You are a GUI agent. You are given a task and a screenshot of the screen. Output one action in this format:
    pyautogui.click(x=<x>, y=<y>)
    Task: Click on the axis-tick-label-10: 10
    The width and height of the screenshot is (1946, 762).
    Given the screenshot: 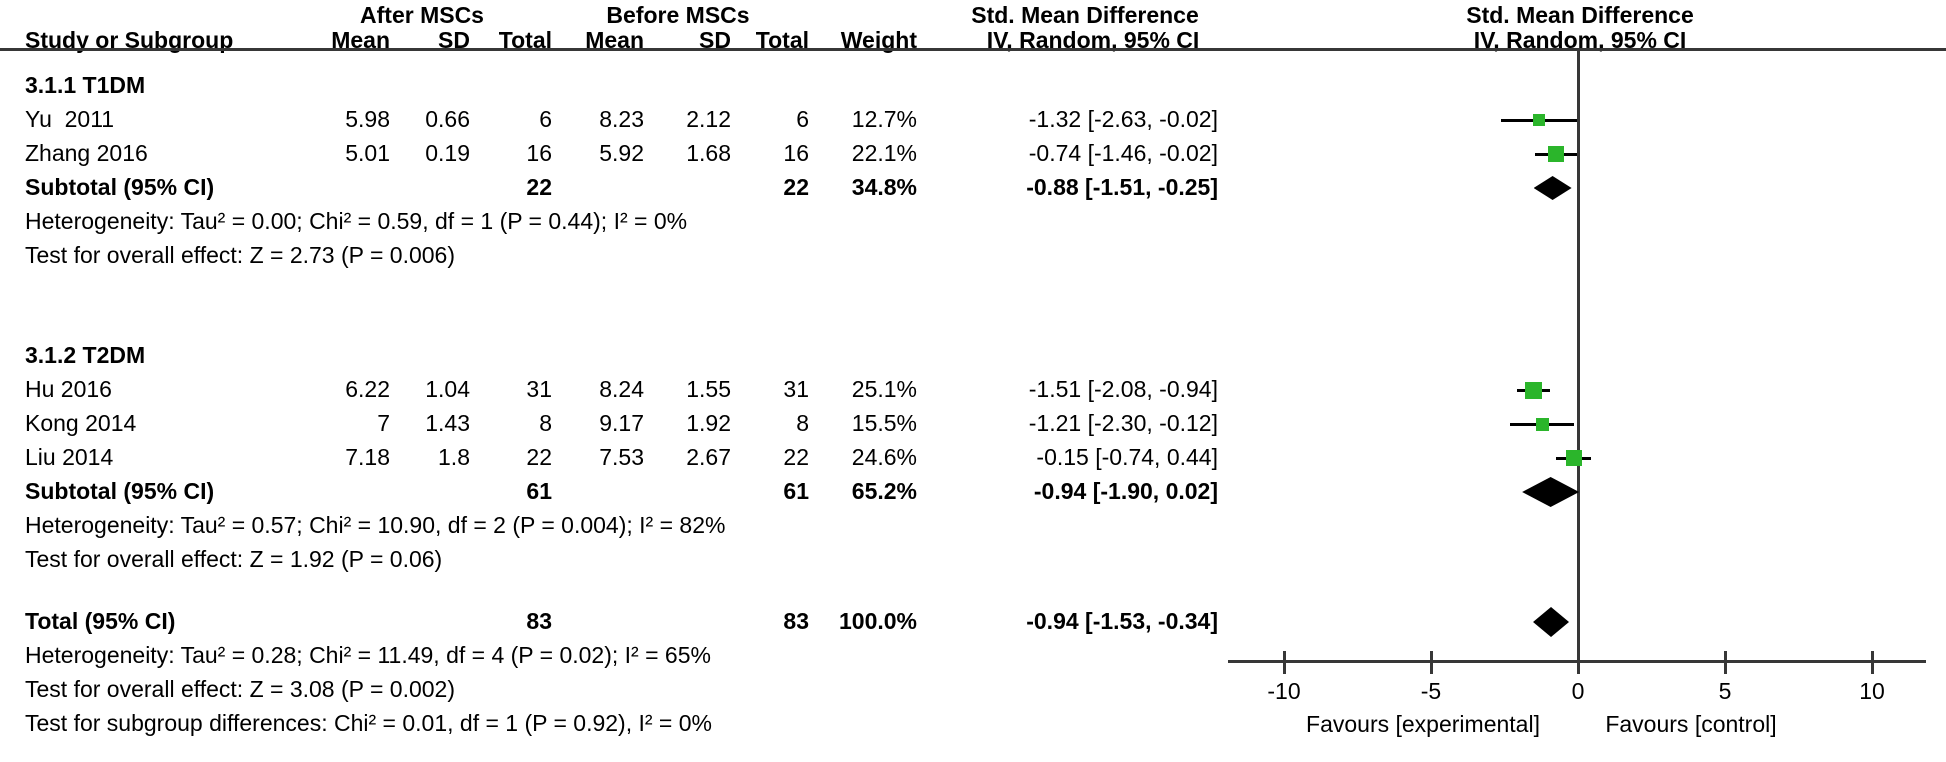 What is the action you would take?
    pyautogui.click(x=1872, y=691)
    